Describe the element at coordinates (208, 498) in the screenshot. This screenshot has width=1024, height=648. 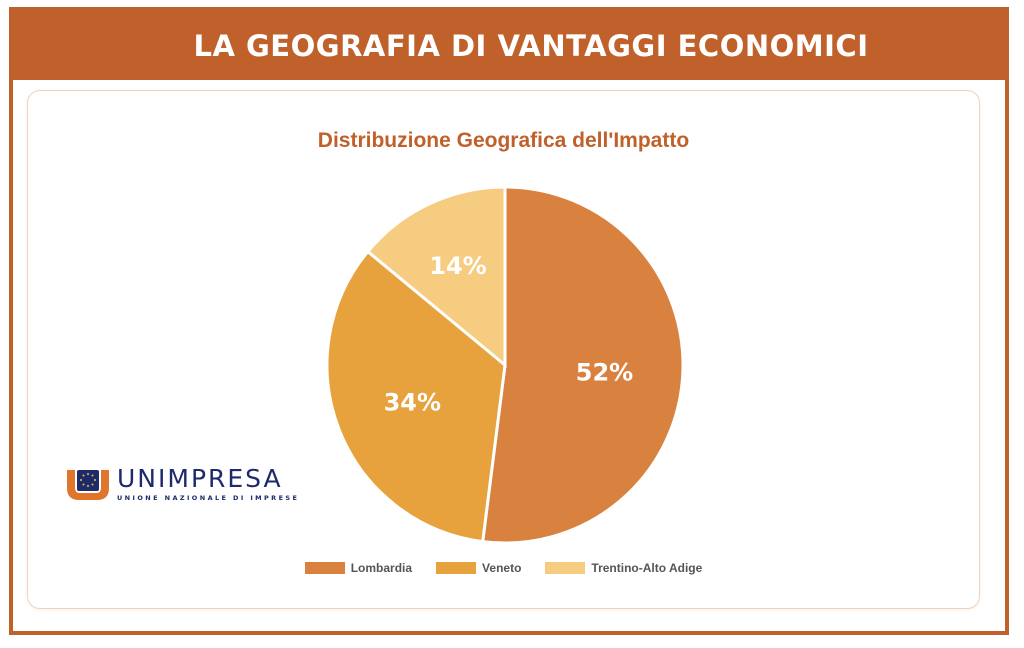
I see `logo-subtitle: UNIONE NAZIONALE DI IMPRESE` at that location.